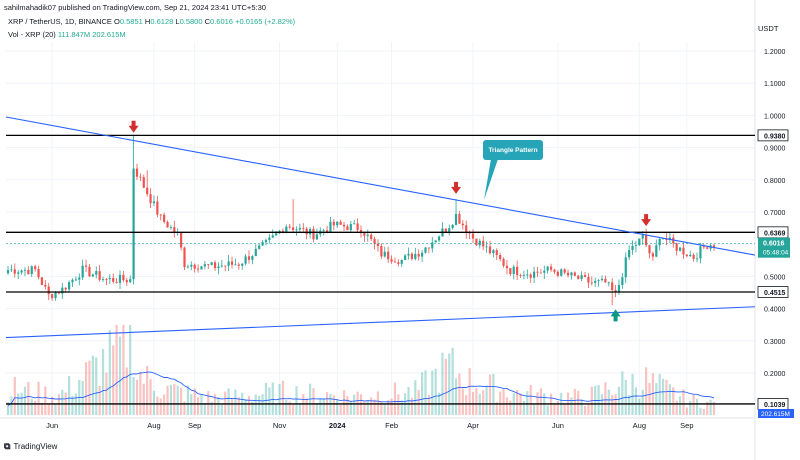  I want to click on price-tick-label: 0.7000, so click(775, 213).